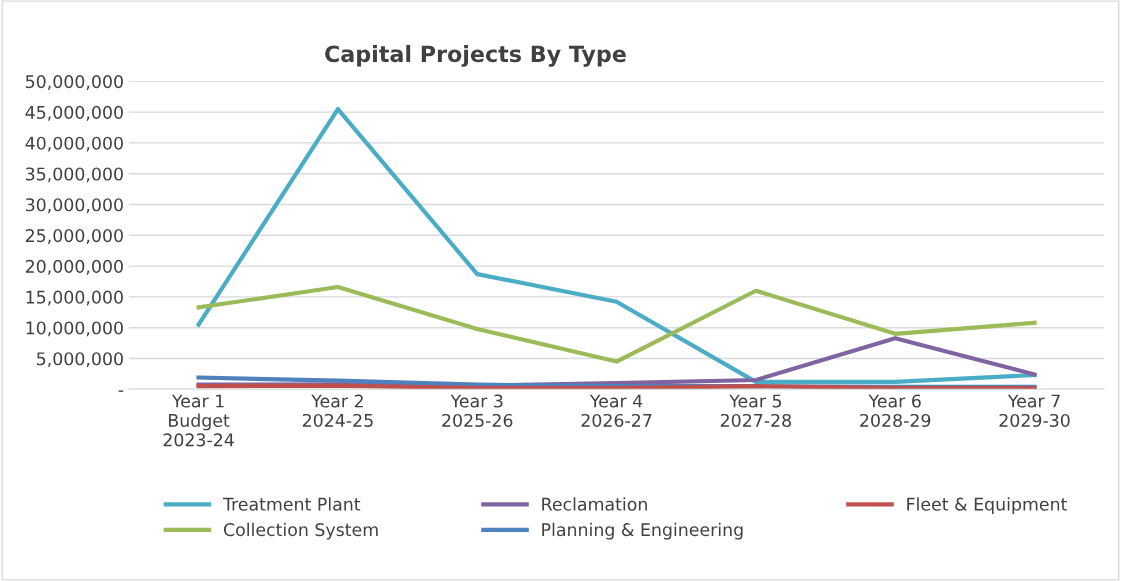  What do you see at coordinates (74, 113) in the screenshot?
I see `y-tick-label: 45,000,000` at bounding box center [74, 113].